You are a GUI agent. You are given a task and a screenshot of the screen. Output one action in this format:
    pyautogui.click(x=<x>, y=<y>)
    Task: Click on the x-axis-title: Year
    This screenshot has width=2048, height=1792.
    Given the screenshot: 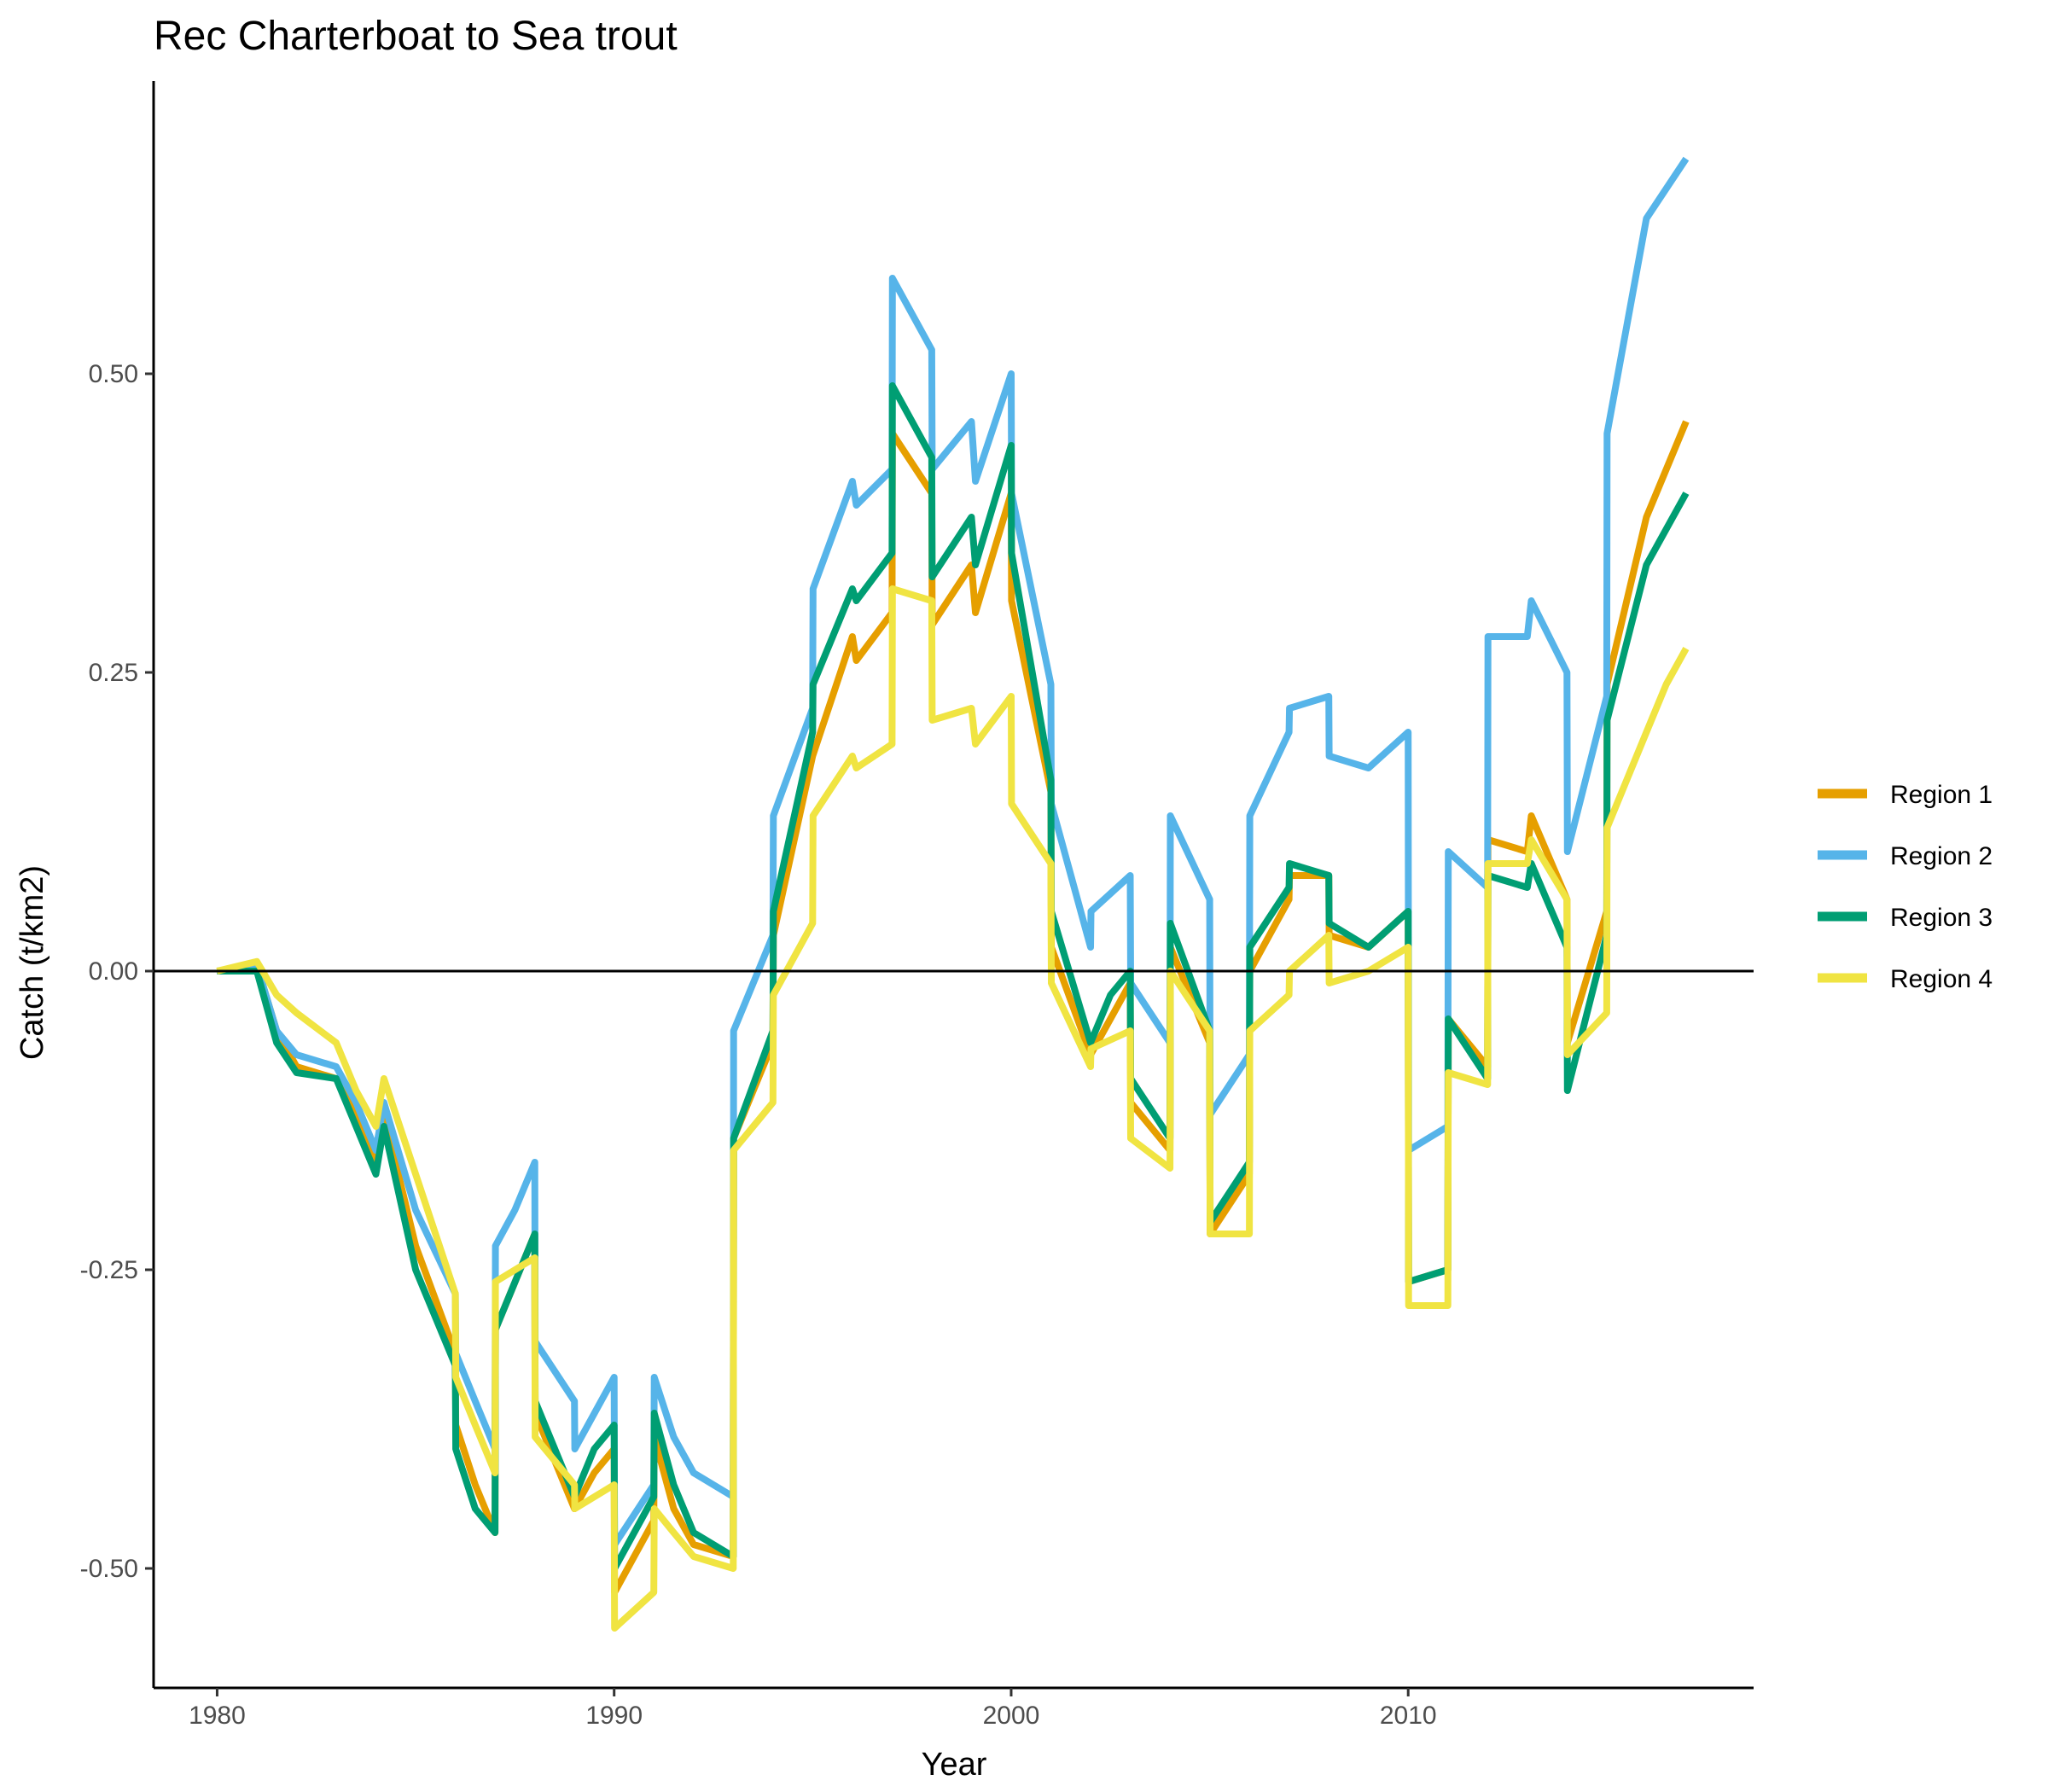 What is the action you would take?
    pyautogui.click(x=955, y=1765)
    